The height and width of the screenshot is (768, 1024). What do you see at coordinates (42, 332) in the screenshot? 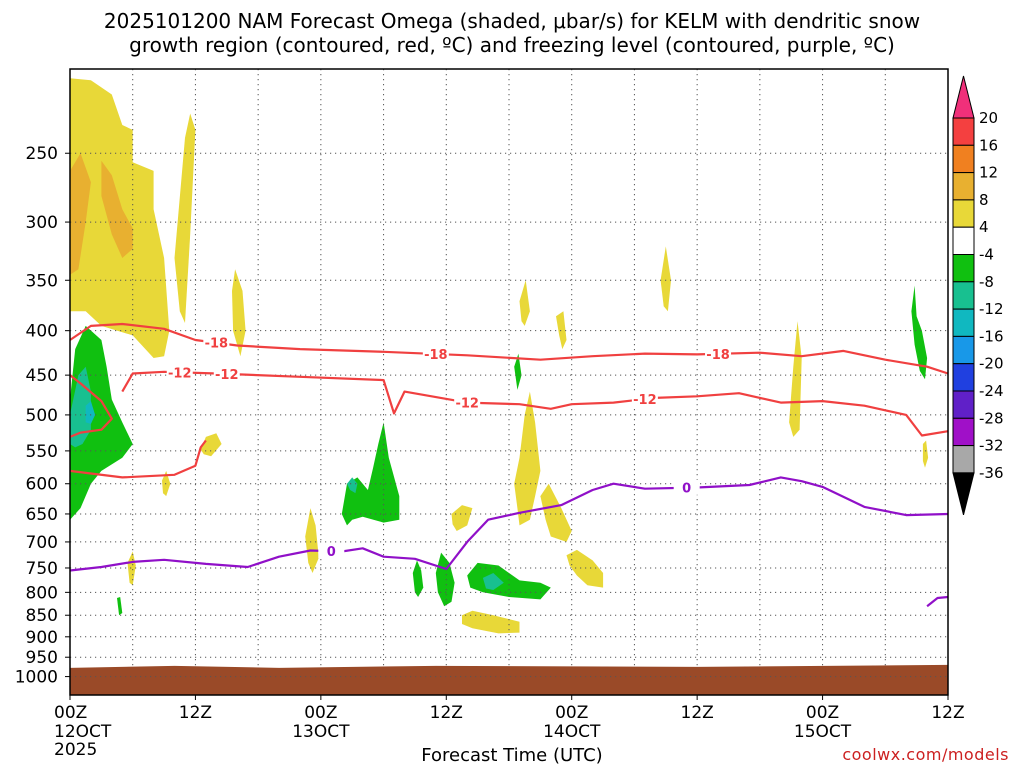
I see `y-tick-label-400: 400` at bounding box center [42, 332].